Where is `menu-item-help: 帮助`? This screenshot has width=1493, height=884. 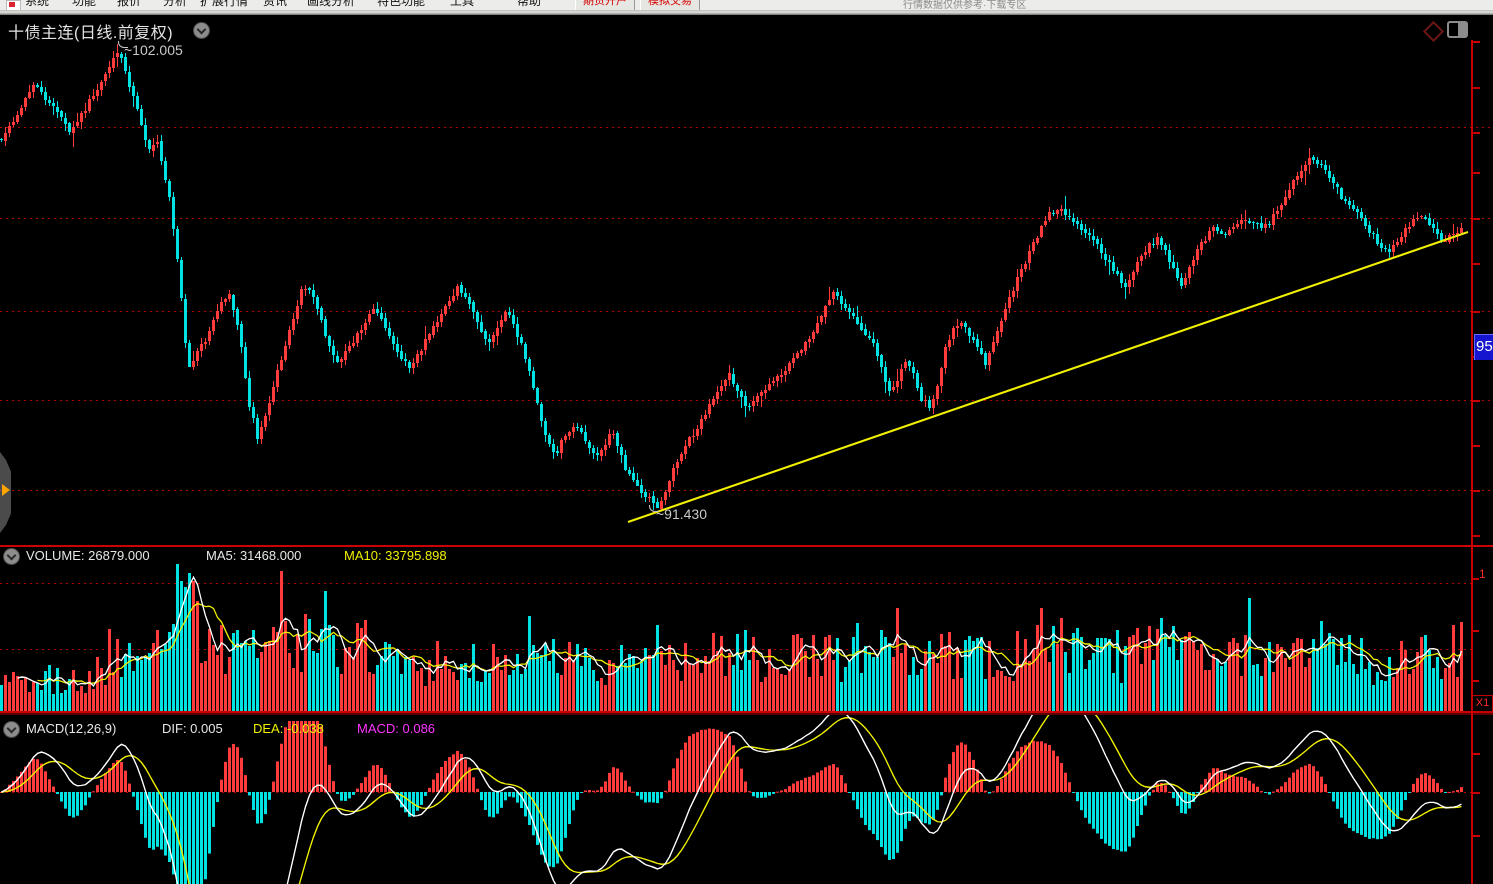 menu-item-help: 帮助 is located at coordinates (529, 4).